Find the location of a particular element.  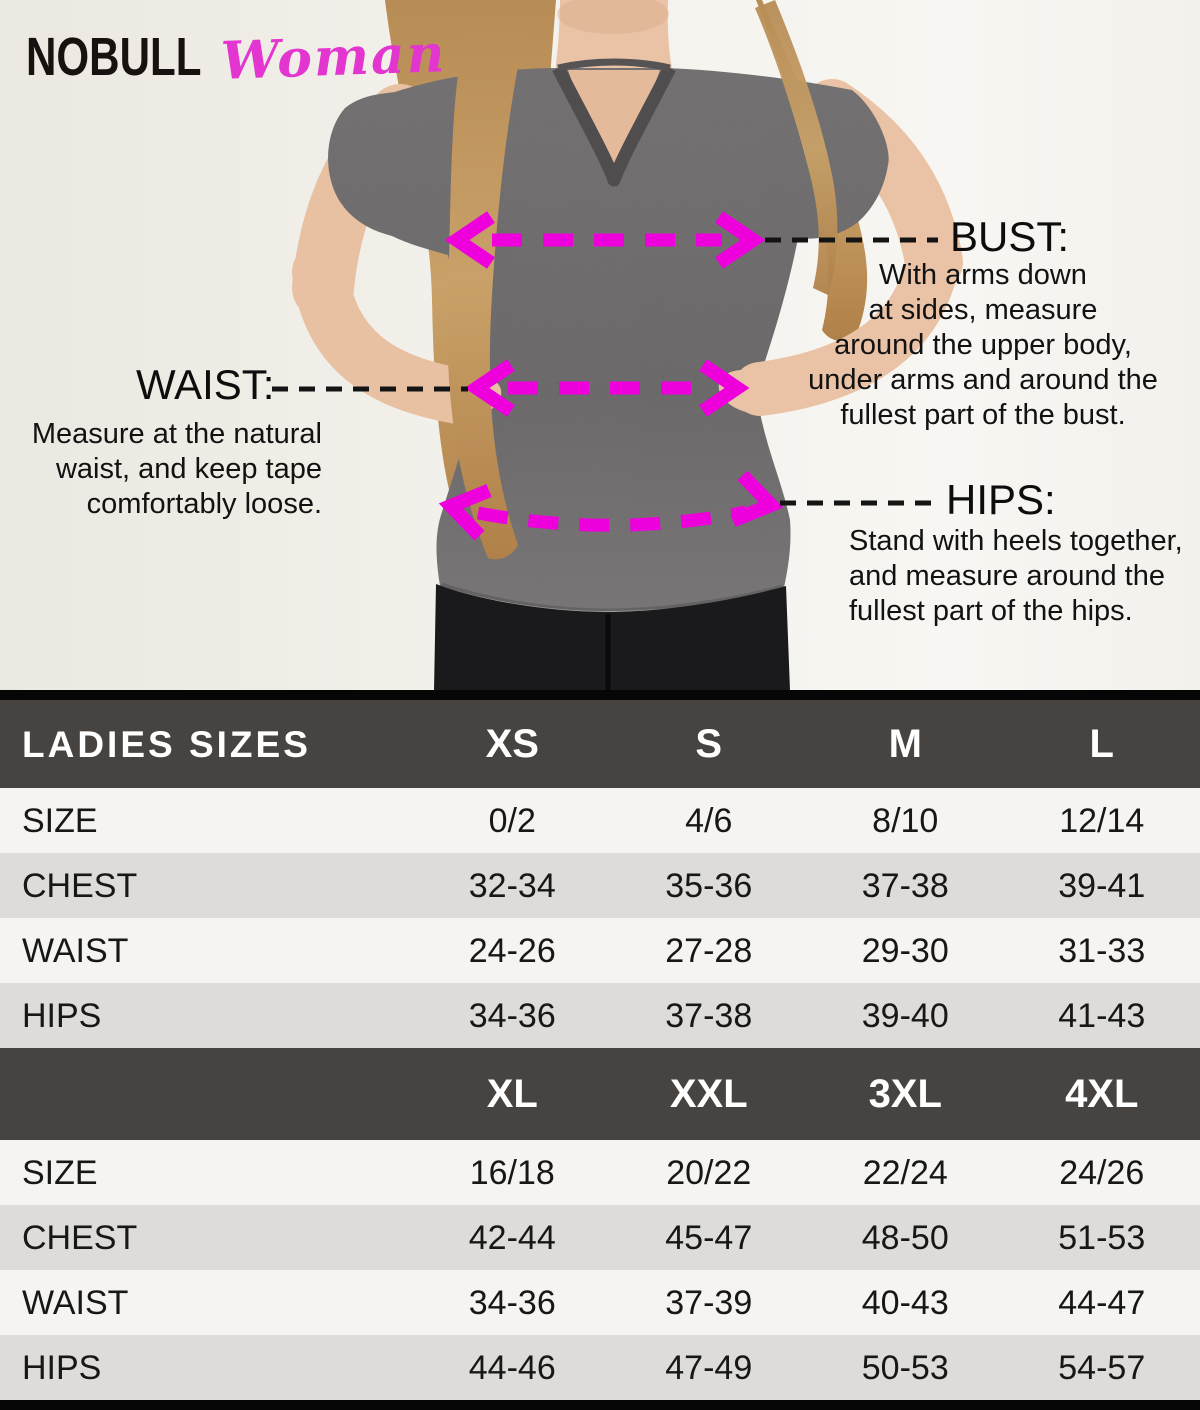

value-cell: 51-53 is located at coordinates (1102, 1237).